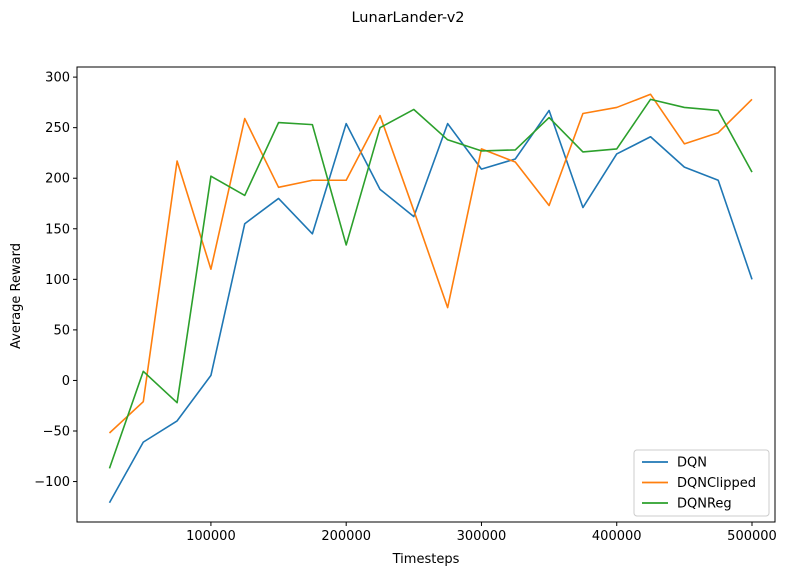  Describe the element at coordinates (61, 330) in the screenshot. I see `y-tick-label: 50` at that location.